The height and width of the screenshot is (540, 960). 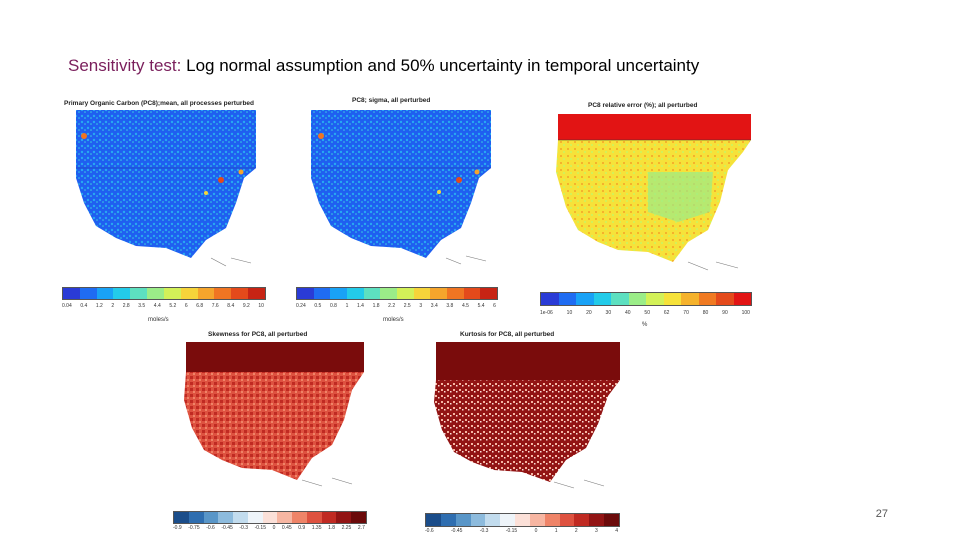 I want to click on colorbar-sigma-unit: moles/s, so click(x=393, y=320).